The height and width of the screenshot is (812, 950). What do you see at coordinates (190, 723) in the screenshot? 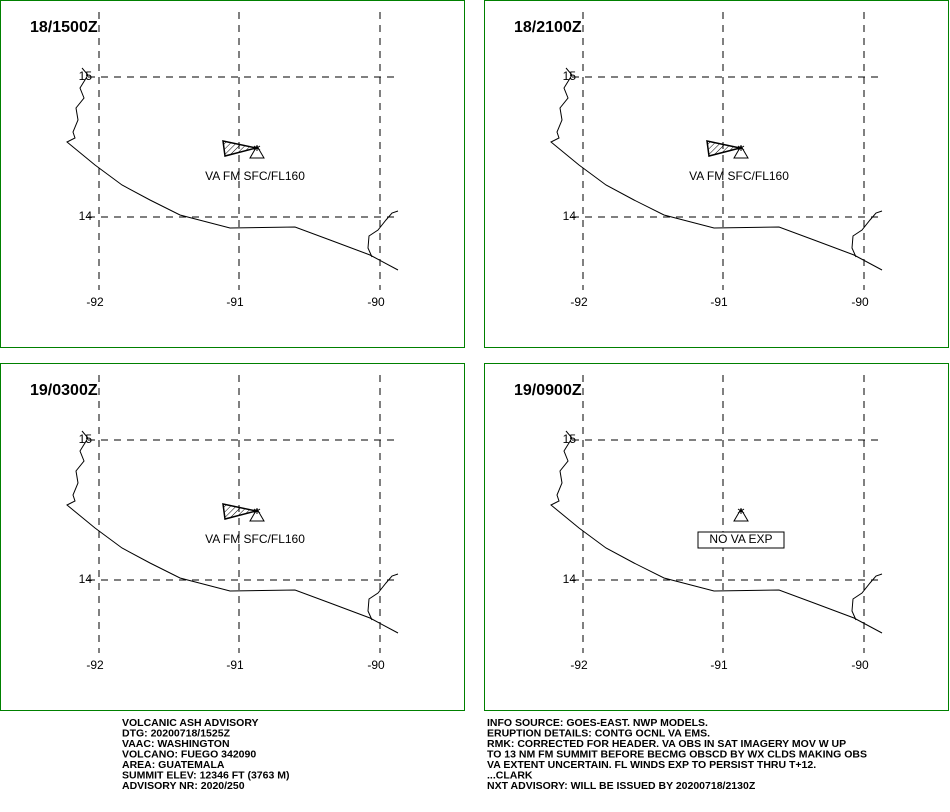
I see `footer-line: VOLCANIC ASH ADVISORY` at bounding box center [190, 723].